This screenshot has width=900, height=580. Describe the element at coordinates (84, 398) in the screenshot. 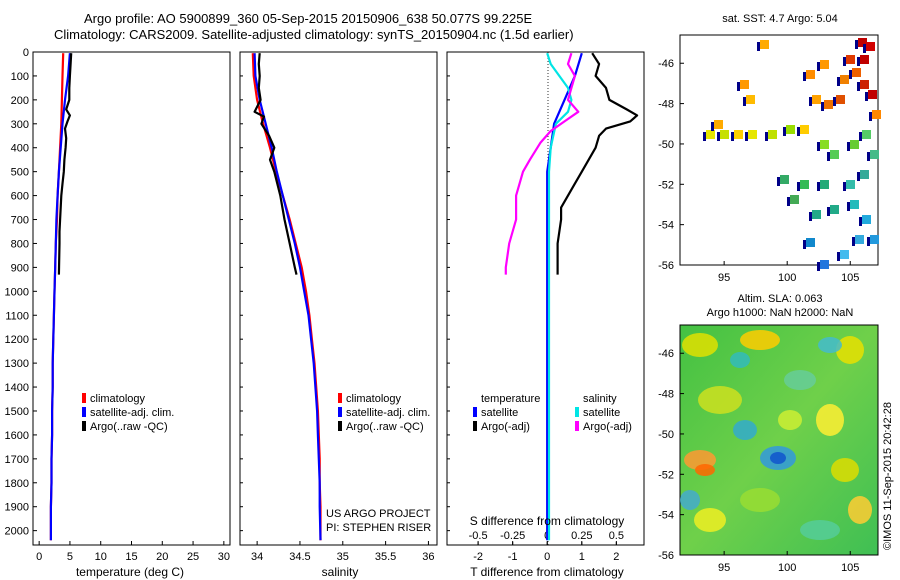

I see `legend-swatch-climatology` at that location.